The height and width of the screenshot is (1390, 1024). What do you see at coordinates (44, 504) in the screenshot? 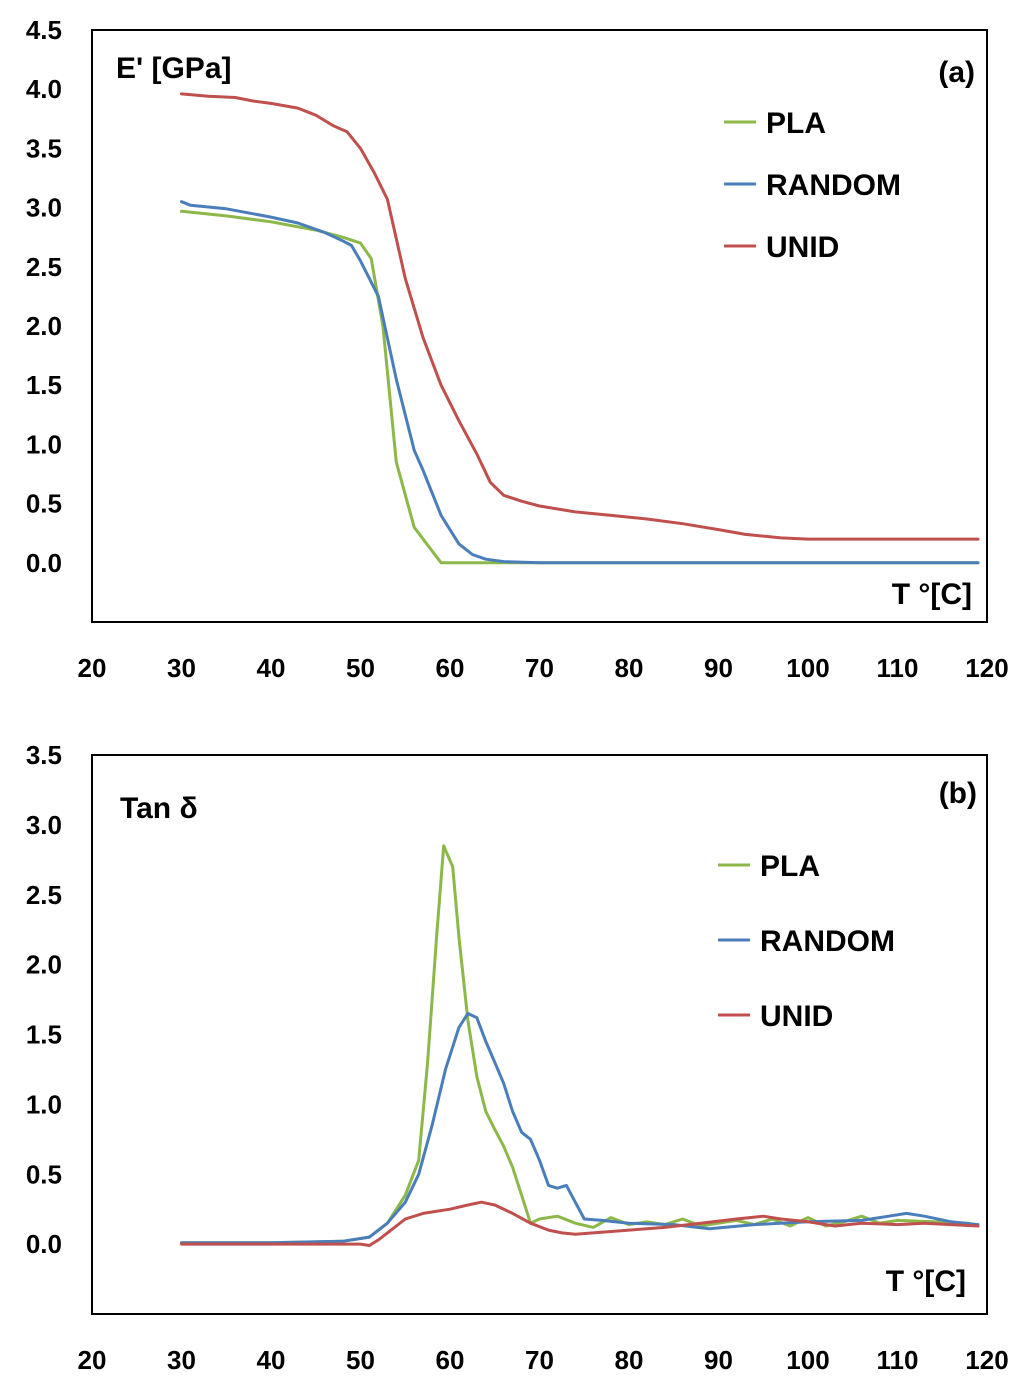
I see `y-tick-label-a: 0.5` at bounding box center [44, 504].